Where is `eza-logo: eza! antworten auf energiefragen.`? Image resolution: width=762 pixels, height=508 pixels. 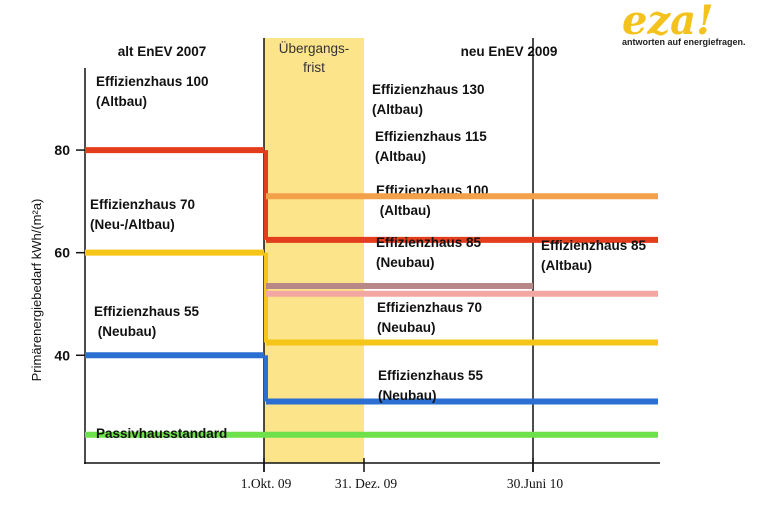 eza-logo: eza! antworten auf energiefragen. is located at coordinates (684, 23).